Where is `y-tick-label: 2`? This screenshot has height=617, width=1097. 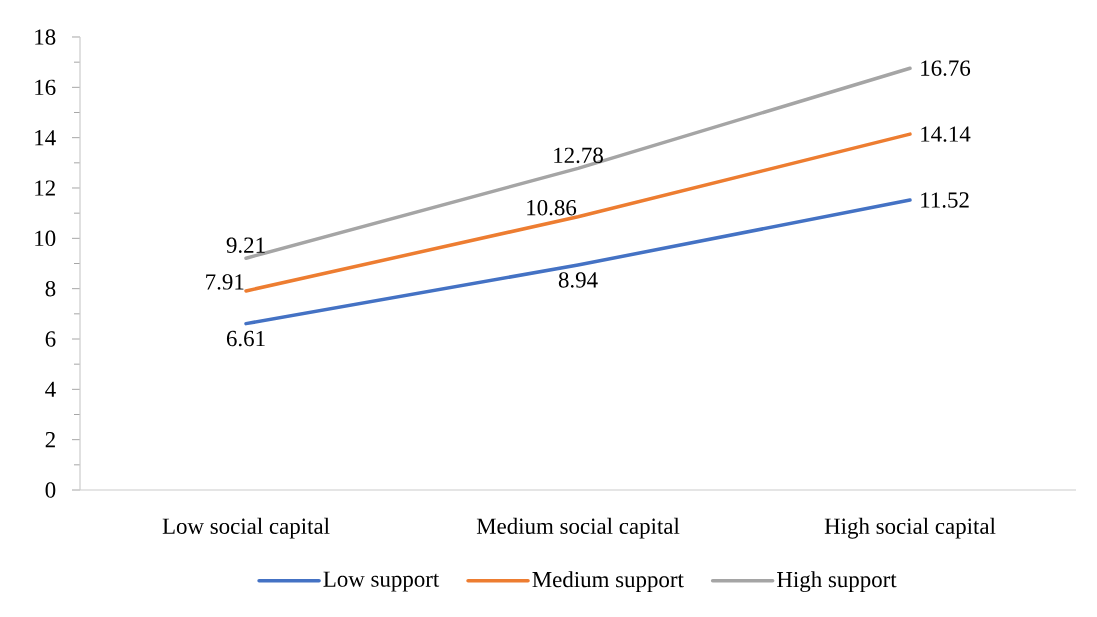
y-tick-label: 2 is located at coordinates (50, 440).